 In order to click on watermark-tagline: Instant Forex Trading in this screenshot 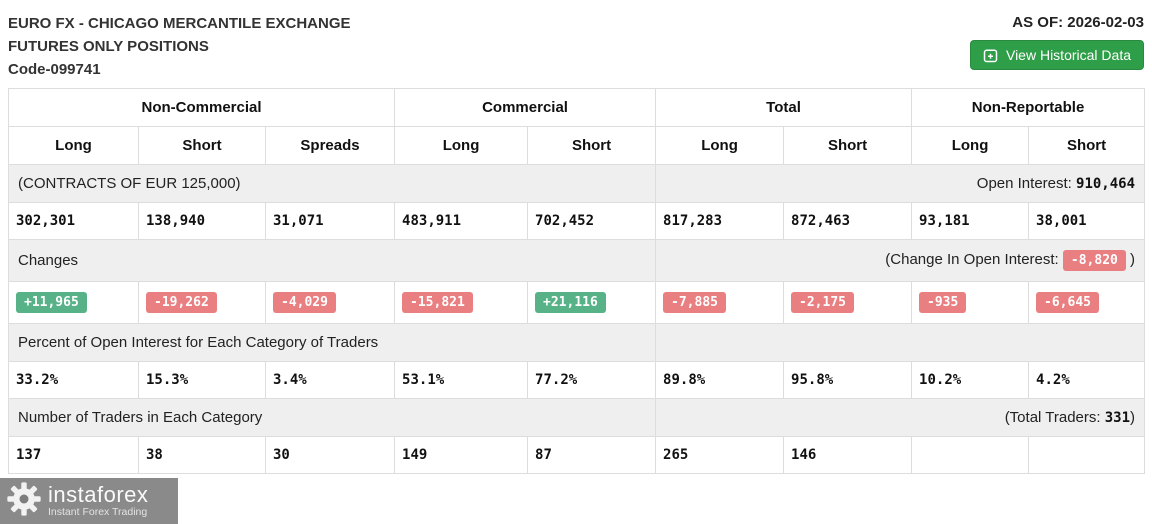, I will do `click(98, 511)`.